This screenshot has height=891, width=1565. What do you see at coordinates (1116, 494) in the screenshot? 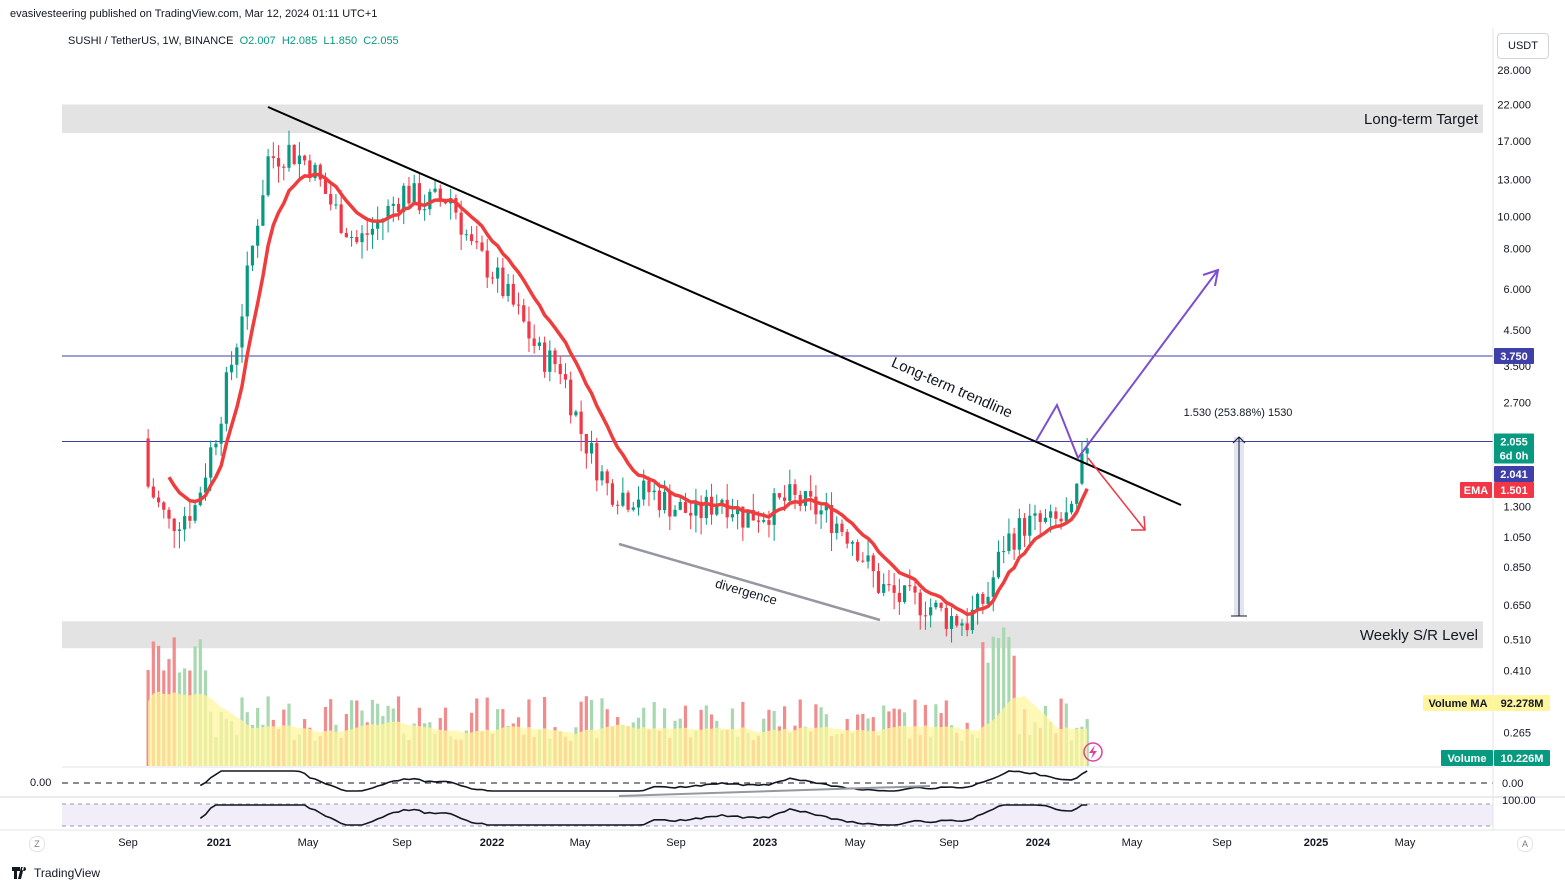
I see `bearish-arrow` at bounding box center [1116, 494].